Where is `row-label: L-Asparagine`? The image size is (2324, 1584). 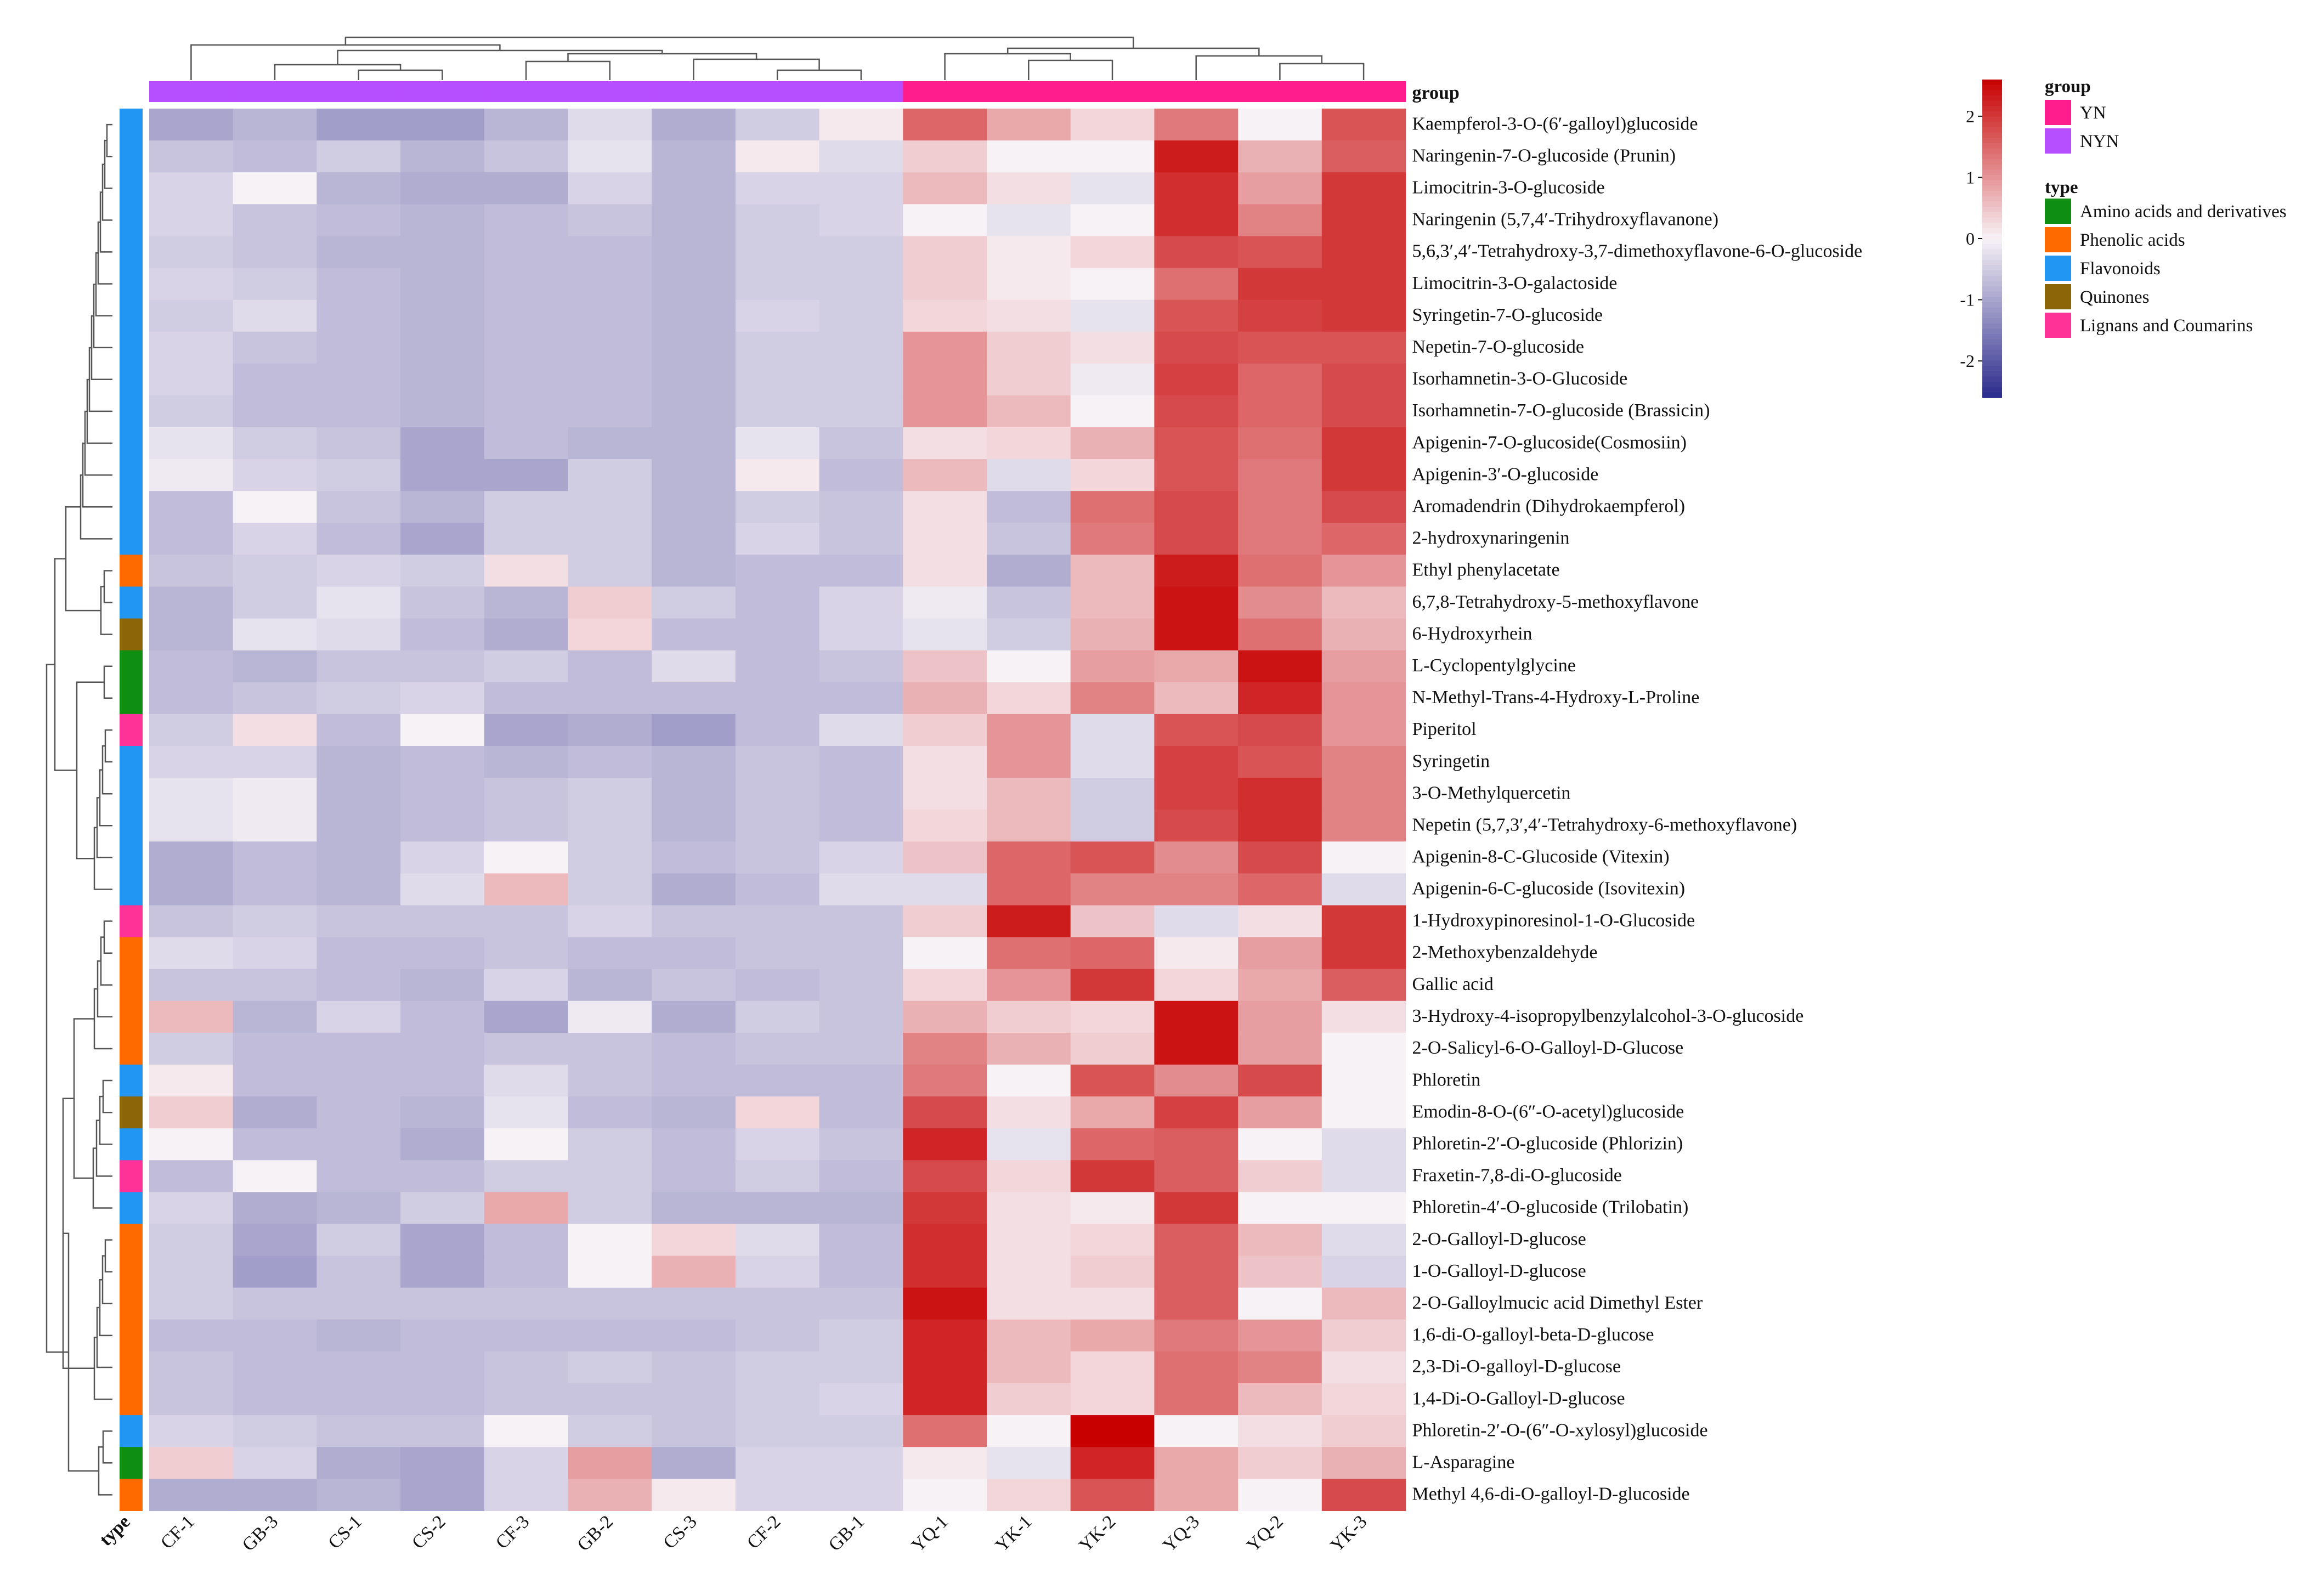 row-label: L-Asparagine is located at coordinates (1463, 1462).